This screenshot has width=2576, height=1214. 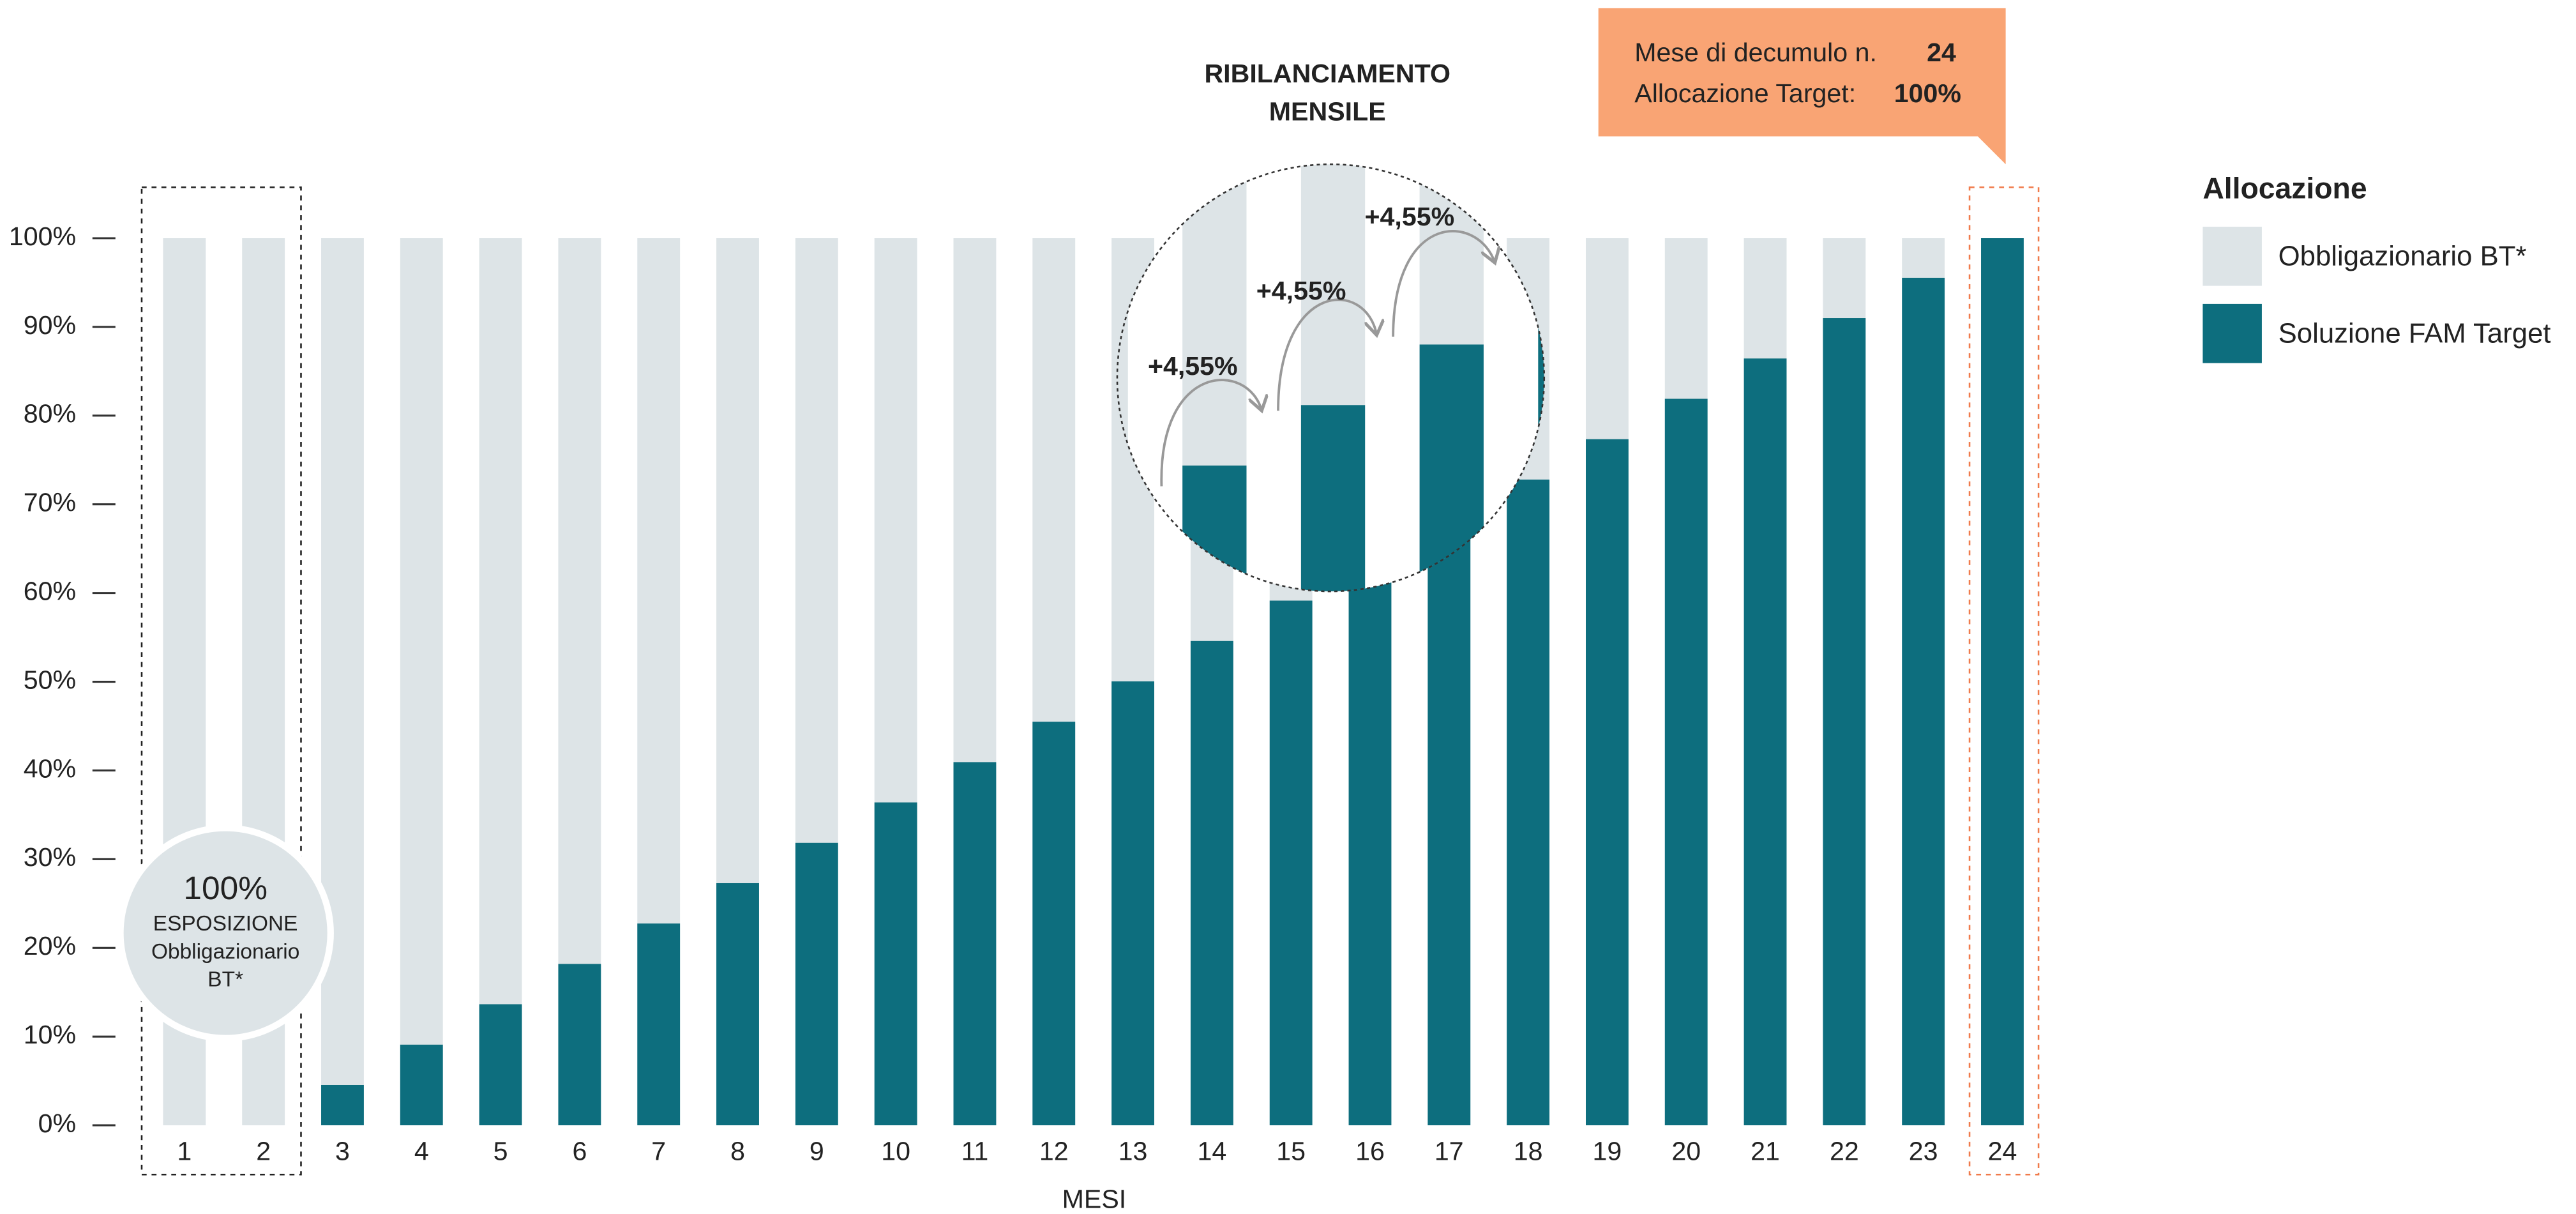 I want to click on badge, so click(x=226, y=933).